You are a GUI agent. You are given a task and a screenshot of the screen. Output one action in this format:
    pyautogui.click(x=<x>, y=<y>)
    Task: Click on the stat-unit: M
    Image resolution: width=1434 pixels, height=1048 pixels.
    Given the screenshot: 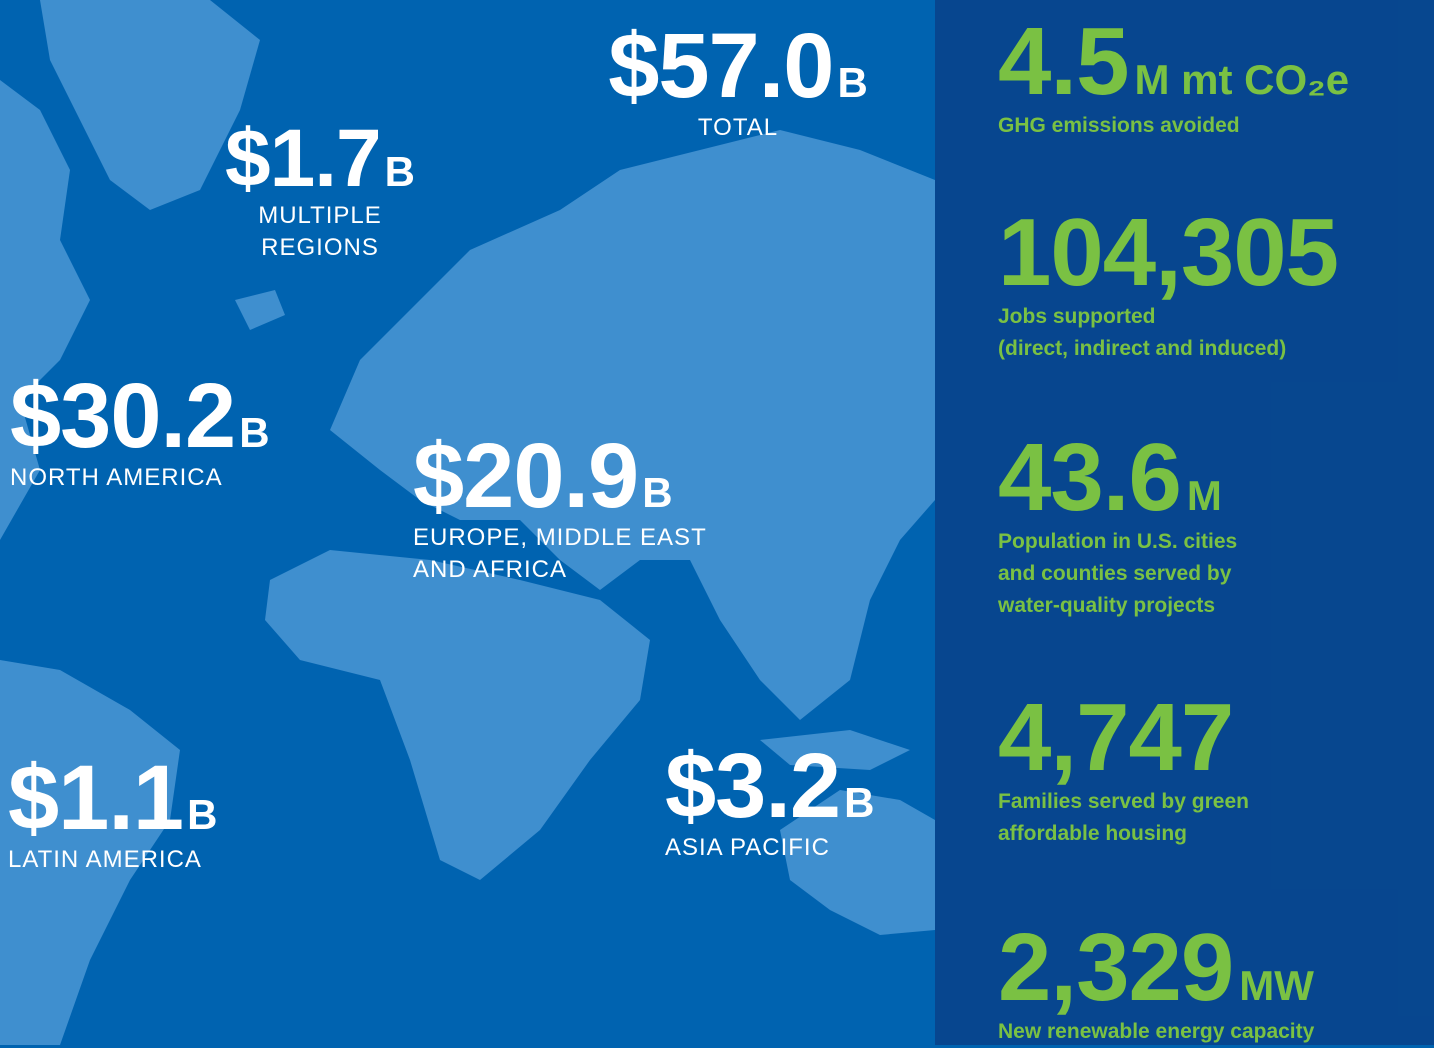 What is the action you would take?
    pyautogui.click(x=1204, y=495)
    